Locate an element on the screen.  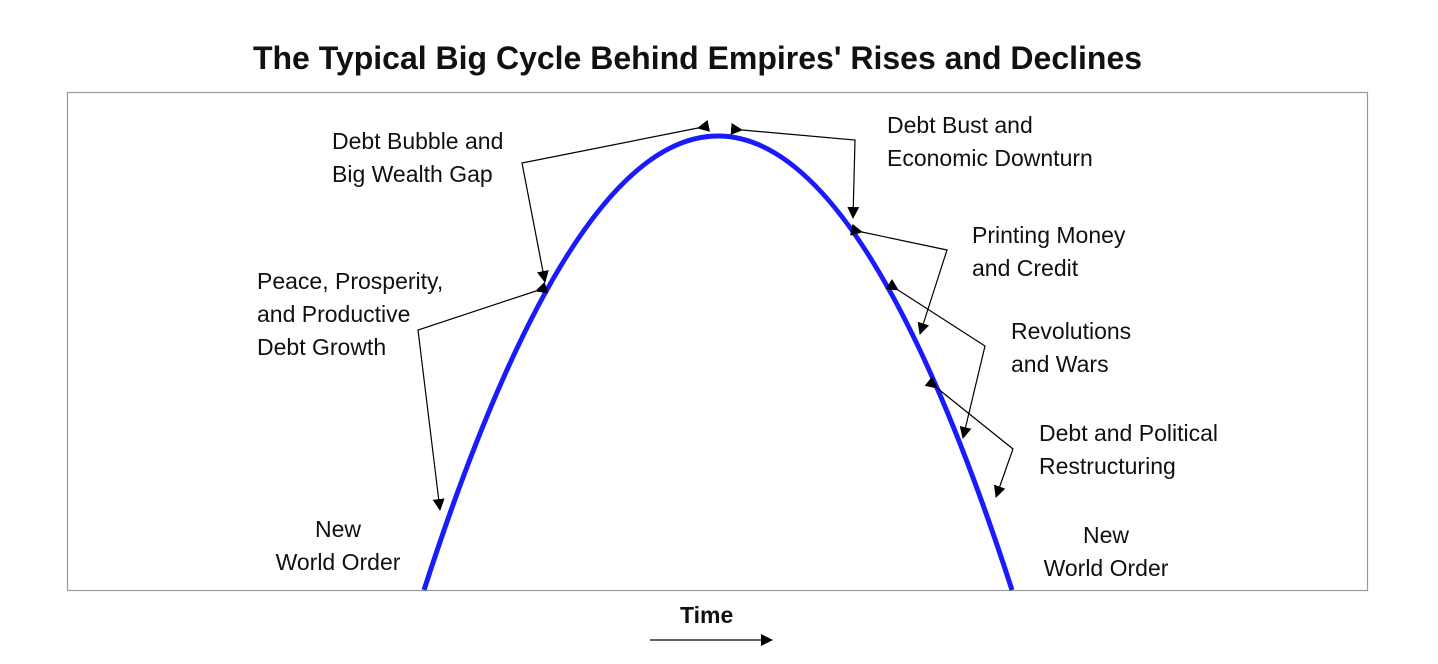
label-new-world-order-left: New World Order is located at coordinates (338, 546).